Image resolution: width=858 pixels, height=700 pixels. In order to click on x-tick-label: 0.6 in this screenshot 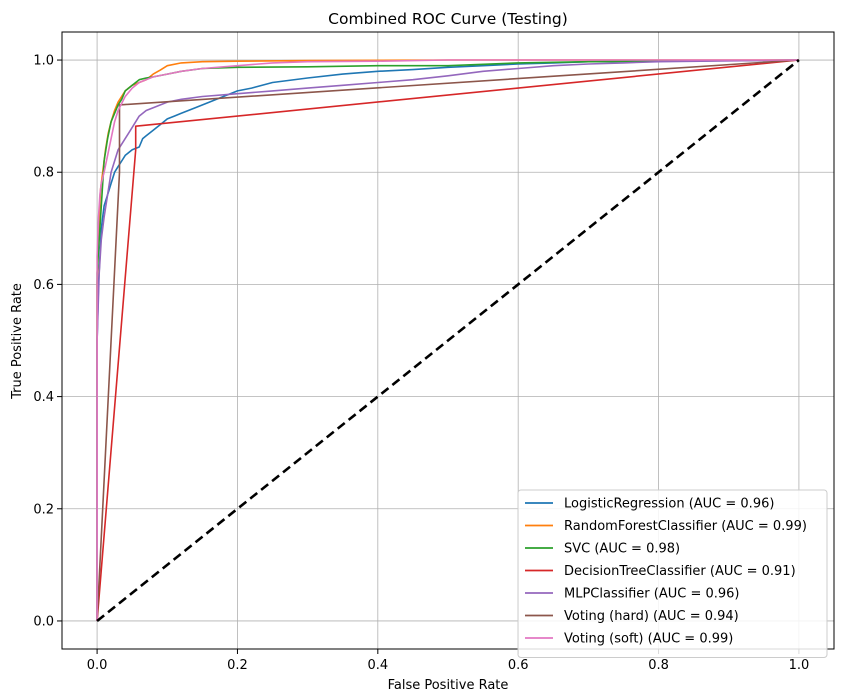, I will do `click(518, 665)`.